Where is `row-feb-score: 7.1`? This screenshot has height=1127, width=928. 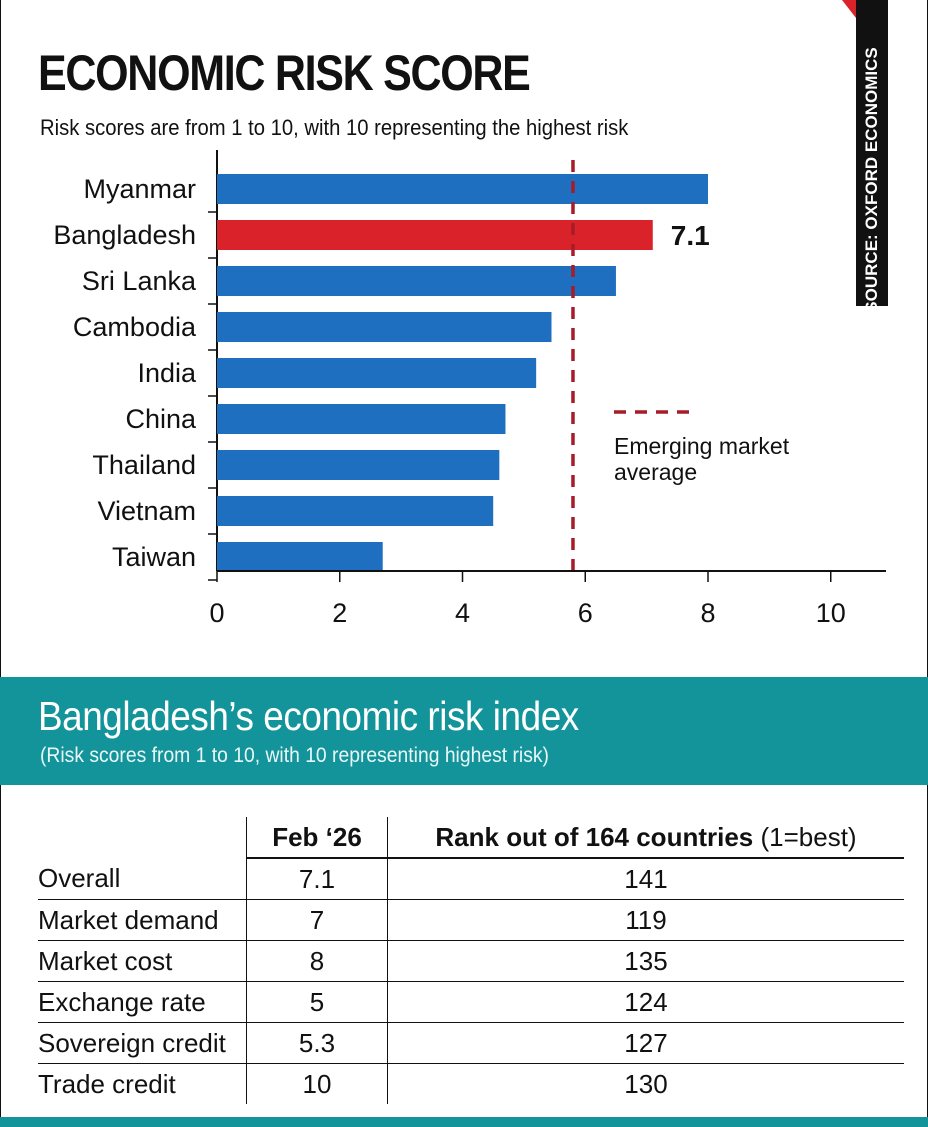 row-feb-score: 7.1 is located at coordinates (317, 879).